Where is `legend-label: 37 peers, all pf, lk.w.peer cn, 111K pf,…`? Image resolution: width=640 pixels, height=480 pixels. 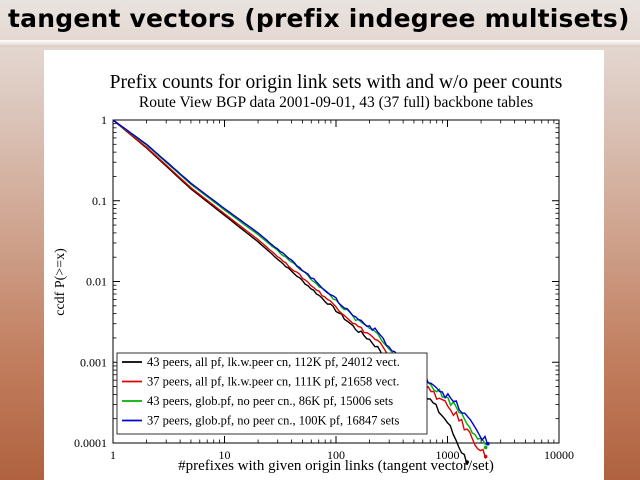
legend-label: 37 peers, all pf, lk.w.peer cn, 111K pf,… is located at coordinates (273, 382).